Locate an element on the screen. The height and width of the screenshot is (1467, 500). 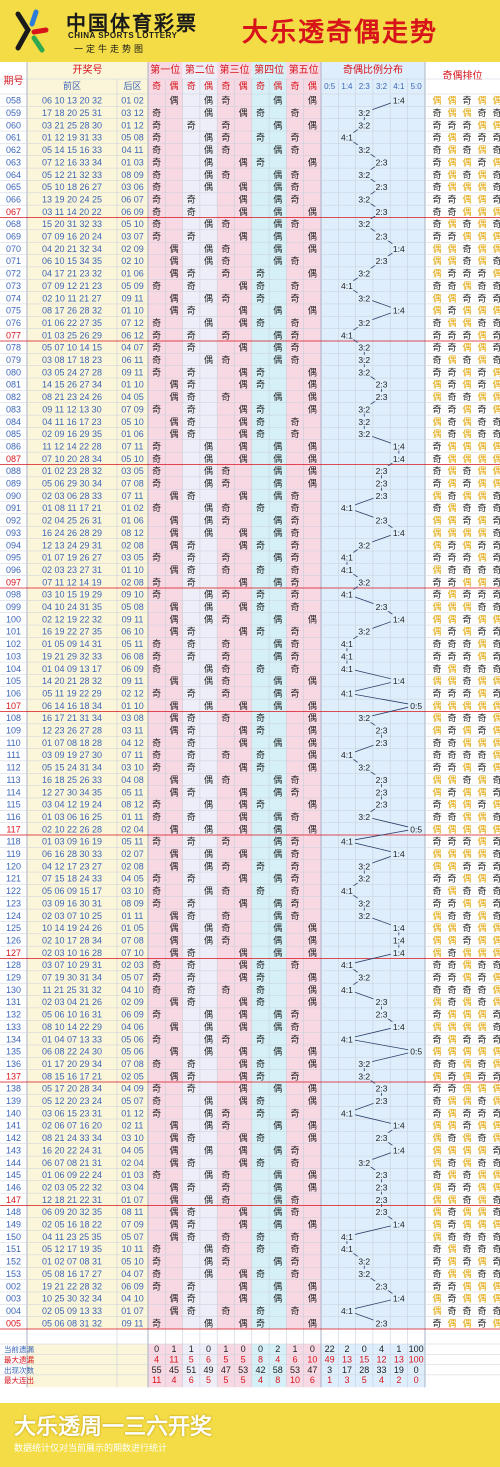
row-back-numbers: 01 06 is located at coordinates (132, 274).